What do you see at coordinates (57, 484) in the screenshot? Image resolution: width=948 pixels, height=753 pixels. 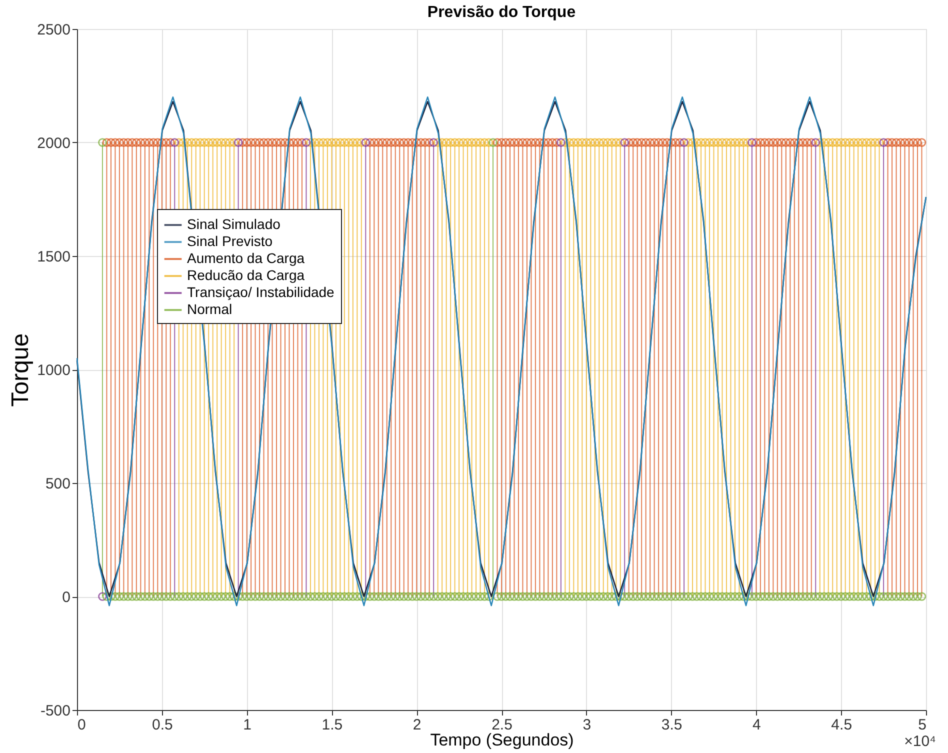 I see `y-tick-label: 500` at bounding box center [57, 484].